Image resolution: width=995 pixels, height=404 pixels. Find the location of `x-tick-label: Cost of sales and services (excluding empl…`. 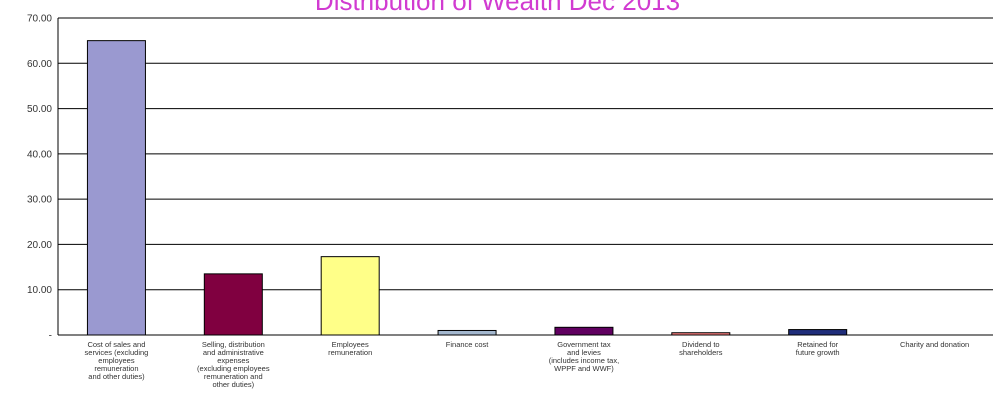

x-tick-label: Cost of sales and services (excluding empl… is located at coordinates (117, 360).